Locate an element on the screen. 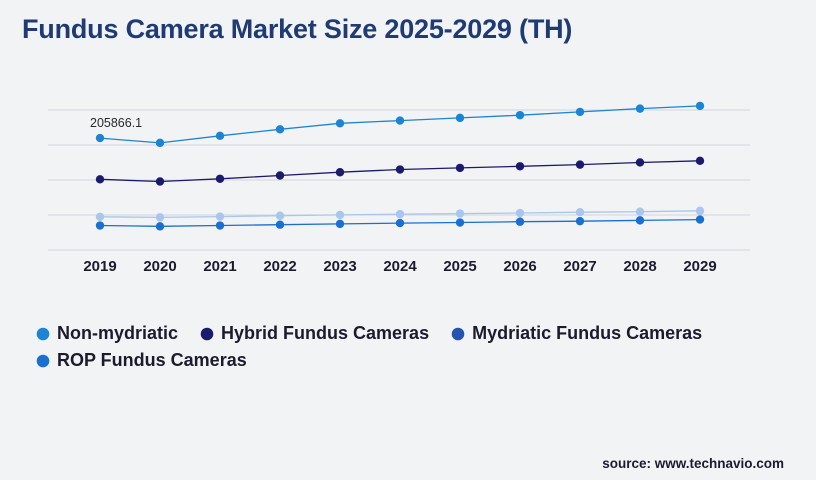 The image size is (816, 480). x-tick-label-2025: 2025 is located at coordinates (459, 266).